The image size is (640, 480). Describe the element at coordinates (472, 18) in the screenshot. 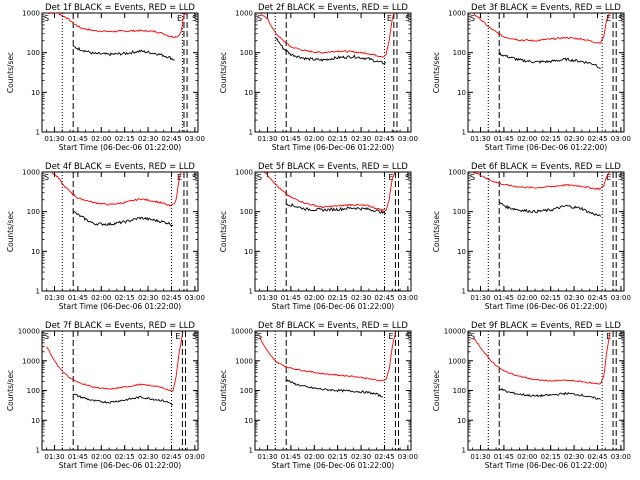

I see `chart-3-start-mark: S` at that location.